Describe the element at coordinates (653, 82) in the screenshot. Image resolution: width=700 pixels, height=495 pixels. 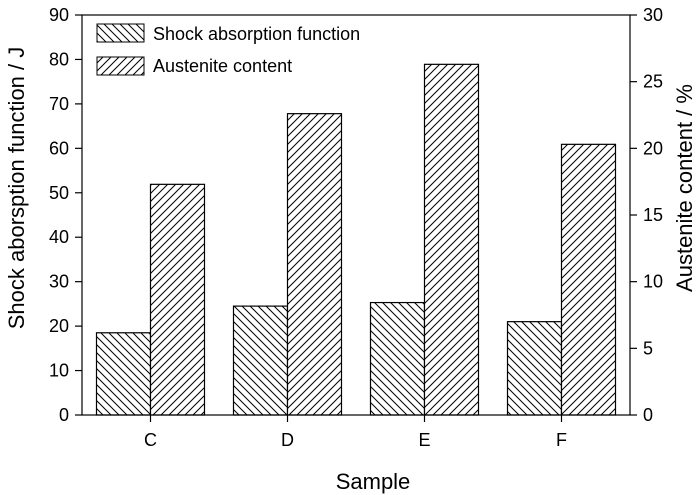
I see `y-right-tick-label: 25` at that location.